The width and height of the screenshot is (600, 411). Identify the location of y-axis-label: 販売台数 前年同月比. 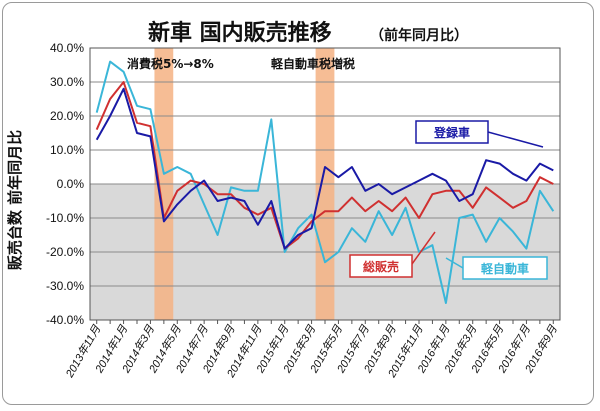
(15, 200).